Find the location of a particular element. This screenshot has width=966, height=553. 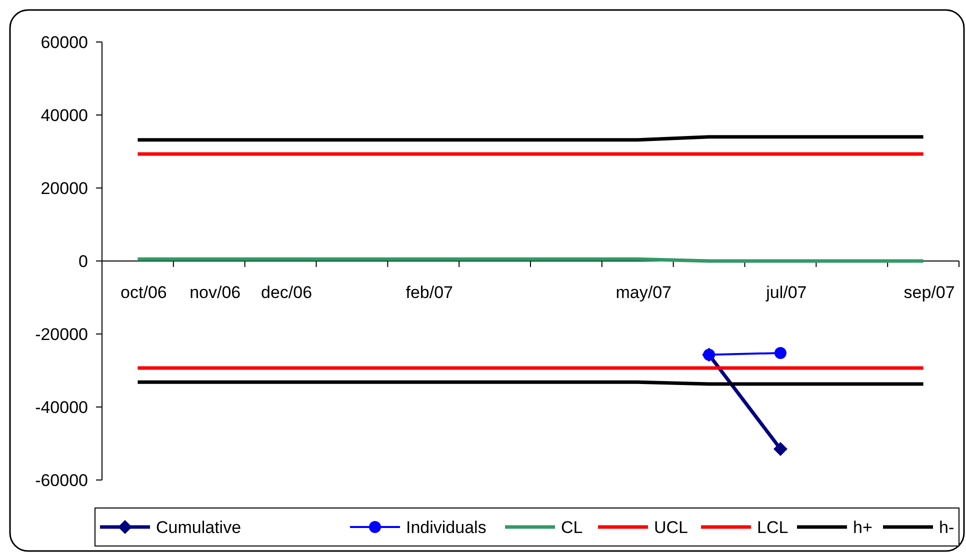

x-tick-label: sep/07 is located at coordinates (929, 292).